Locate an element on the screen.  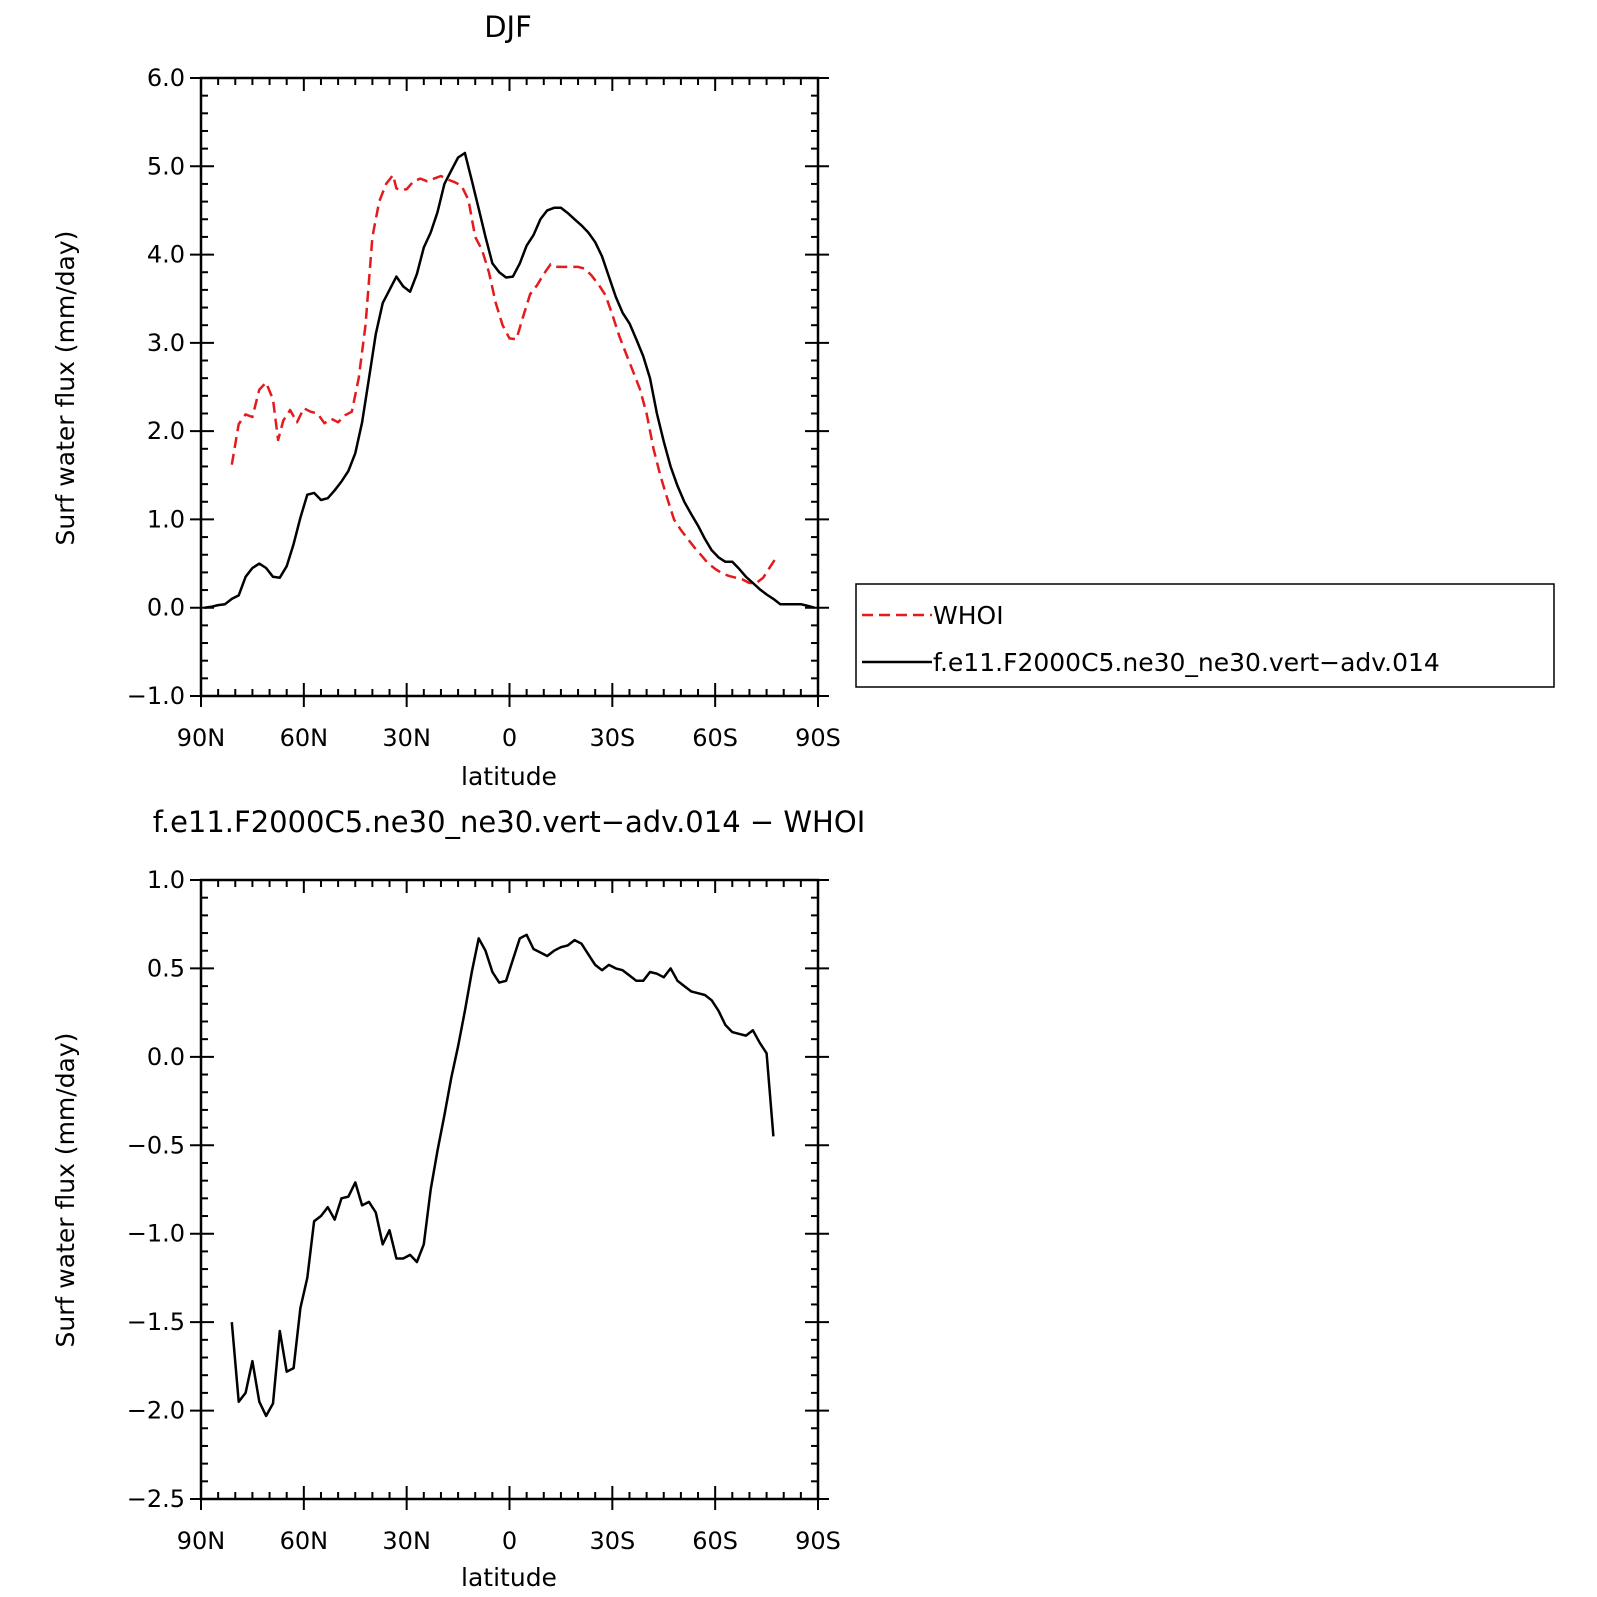
y-tick-label: 5.0 is located at coordinates (166, 166).